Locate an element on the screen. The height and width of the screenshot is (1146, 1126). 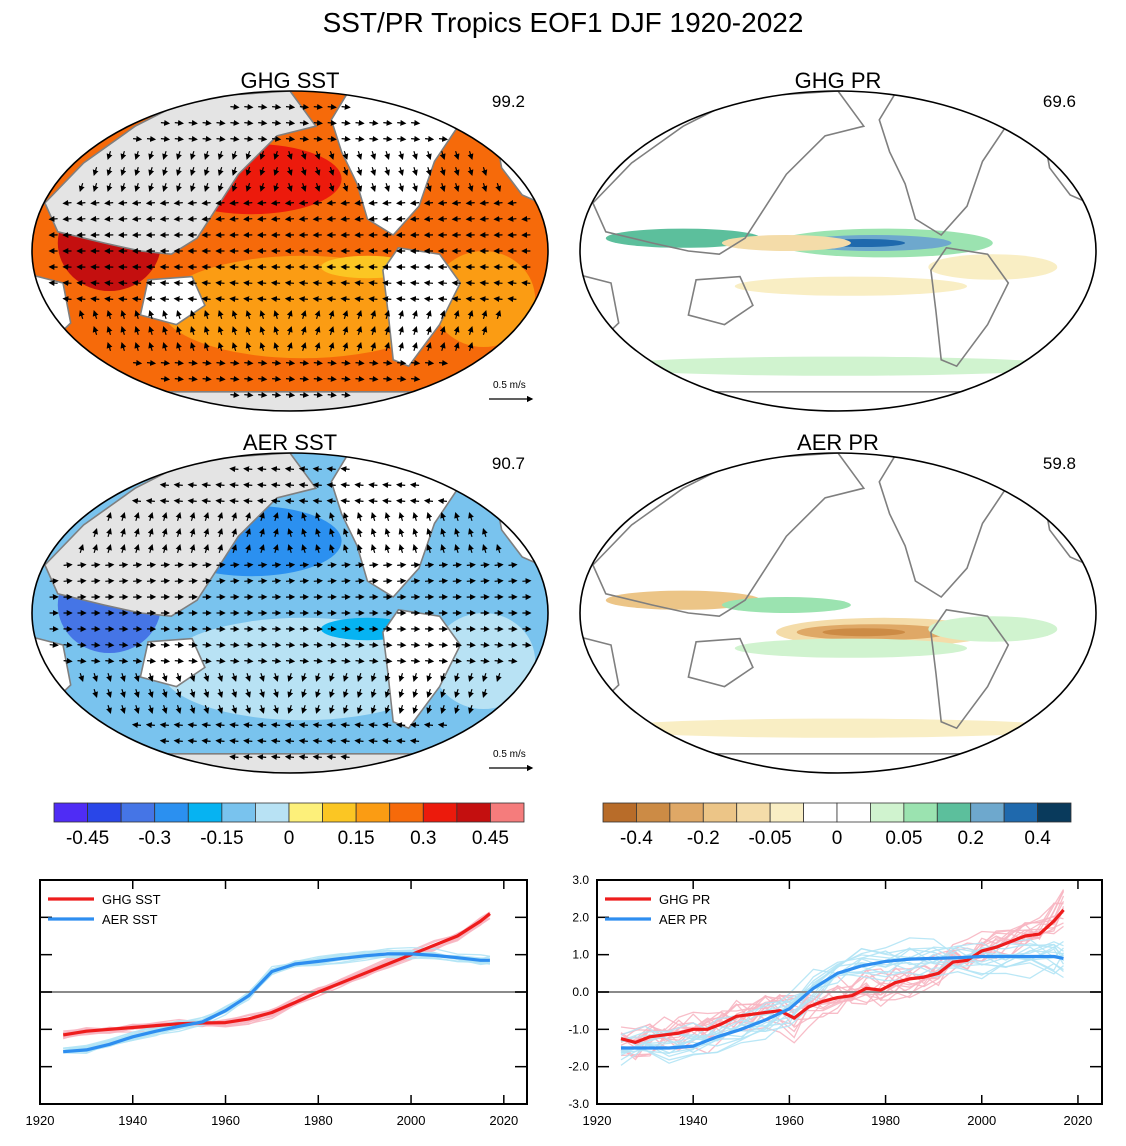
figure-title: SST/PR Tropics EOF1 DJF 1920-2022 is located at coordinates (563, 22).